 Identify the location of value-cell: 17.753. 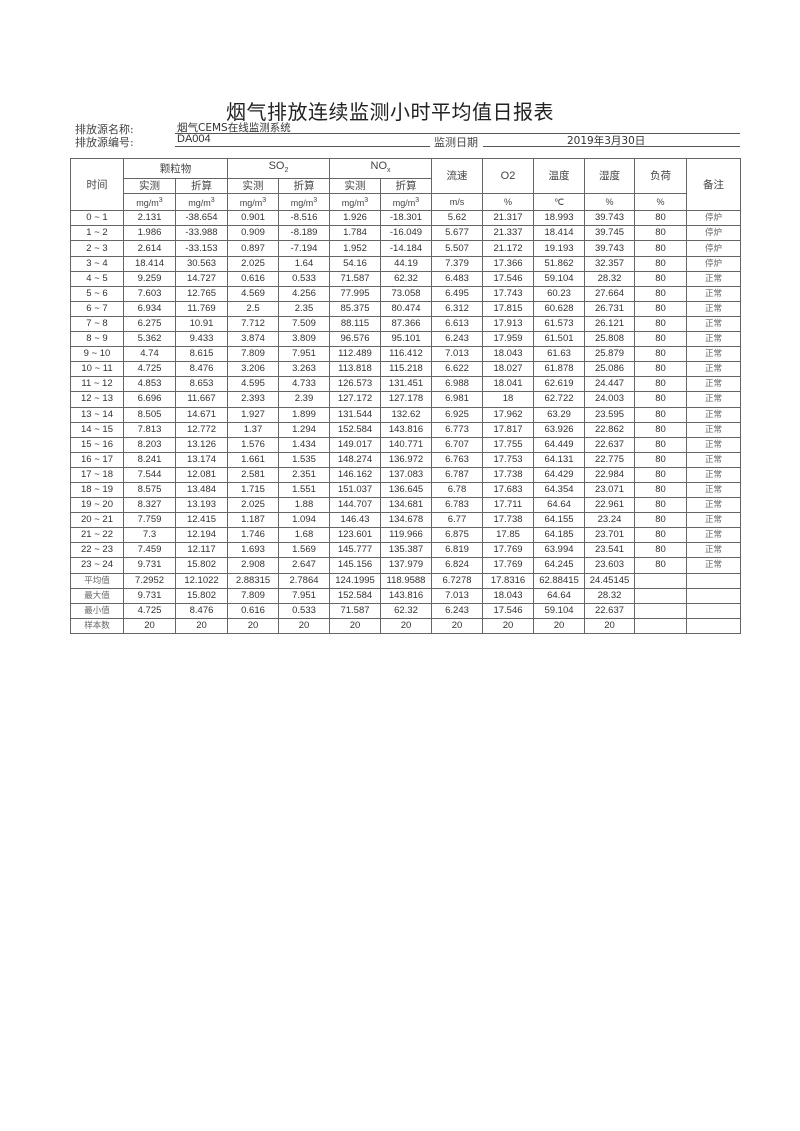
(508, 459).